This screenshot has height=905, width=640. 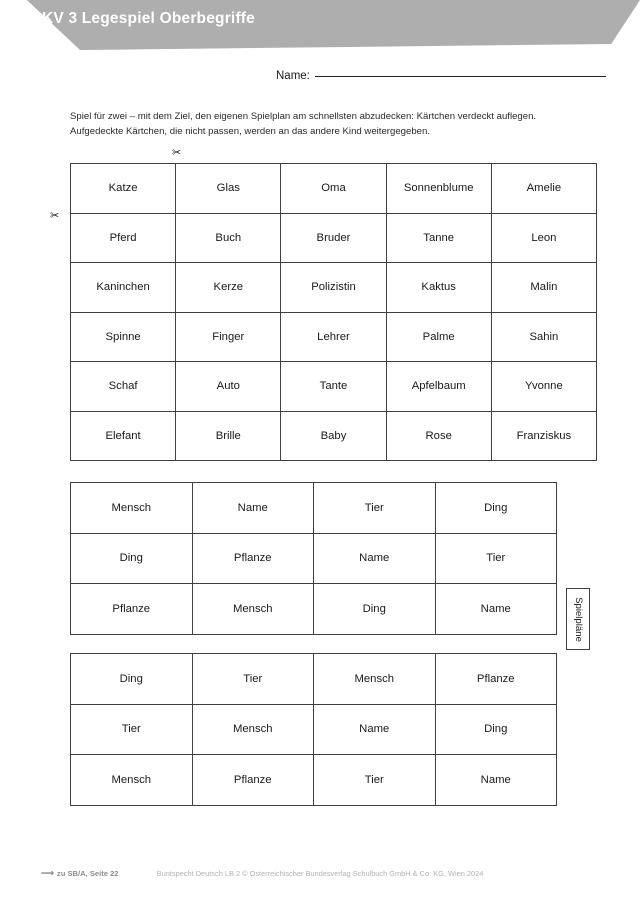 What do you see at coordinates (333, 25) in the screenshot?
I see `banner-shape` at bounding box center [333, 25].